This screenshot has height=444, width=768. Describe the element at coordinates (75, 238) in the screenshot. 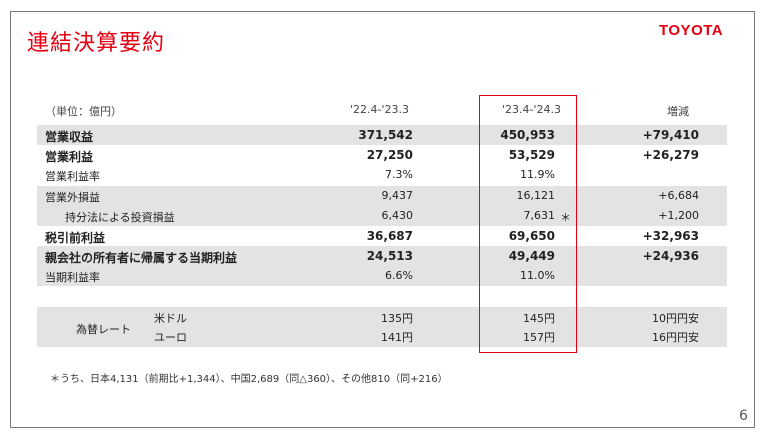

I see `row-label: 税引前利益` at that location.